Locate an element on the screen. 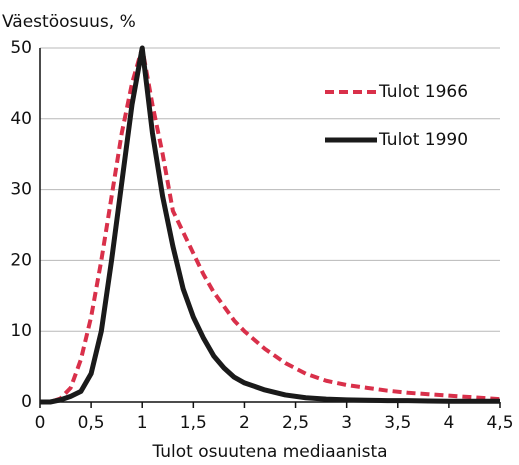 The width and height of the screenshot is (519, 465). x-tick-label: 4 is located at coordinates (448, 423).